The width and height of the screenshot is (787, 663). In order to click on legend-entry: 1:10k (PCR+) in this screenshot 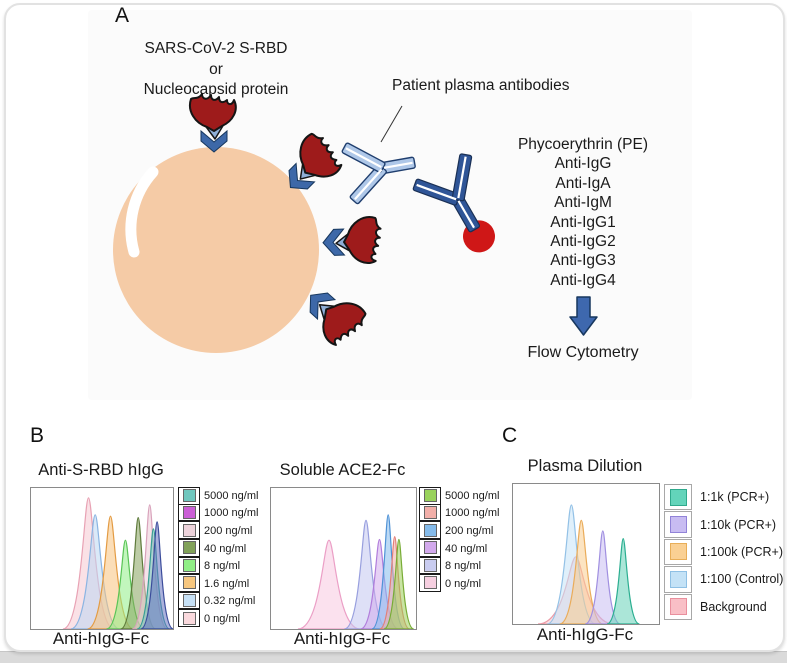, I will do `click(723, 524)`.